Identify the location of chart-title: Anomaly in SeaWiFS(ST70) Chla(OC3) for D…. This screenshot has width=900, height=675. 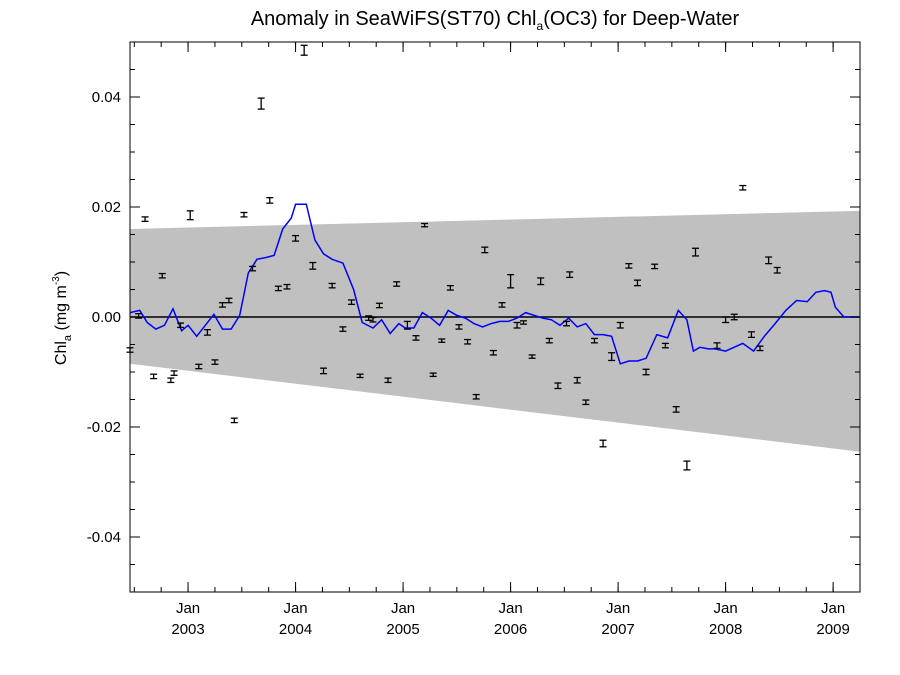
(495, 20).